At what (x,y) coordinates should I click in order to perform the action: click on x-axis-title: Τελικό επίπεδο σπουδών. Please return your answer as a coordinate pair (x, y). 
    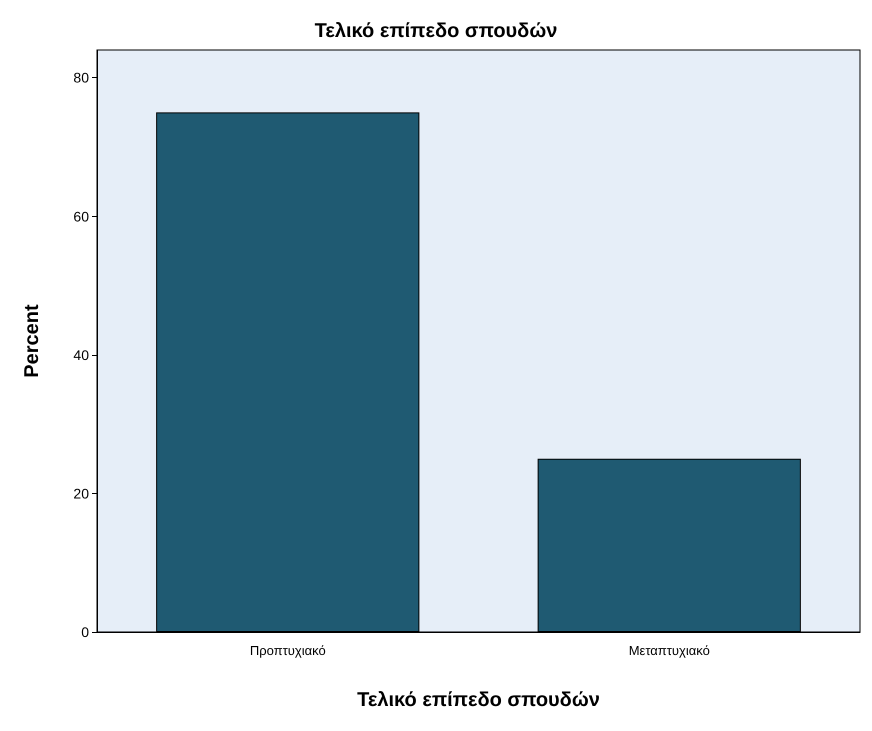
    Looking at the image, I should click on (478, 700).